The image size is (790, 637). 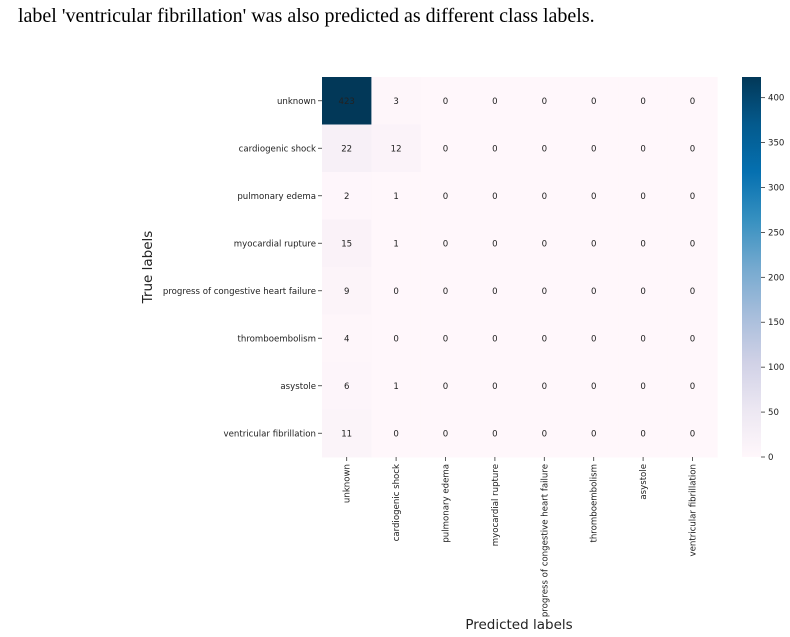 What do you see at coordinates (776, 278) in the screenshot?
I see `colorbar-tick-label: 200` at bounding box center [776, 278].